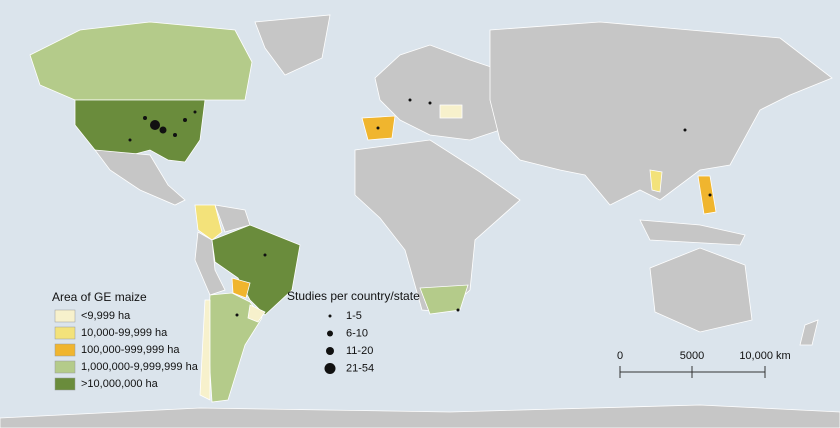 This screenshot has height=428, width=840. What do you see at coordinates (707, 195) in the screenshot?
I see `philippines` at bounding box center [707, 195].